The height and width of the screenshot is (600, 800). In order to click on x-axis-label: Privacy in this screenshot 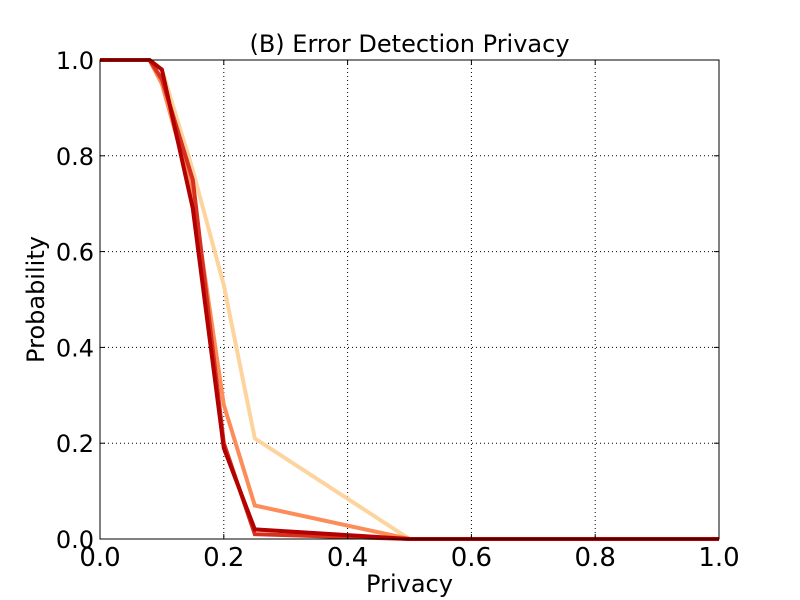, I will do `click(409, 584)`.